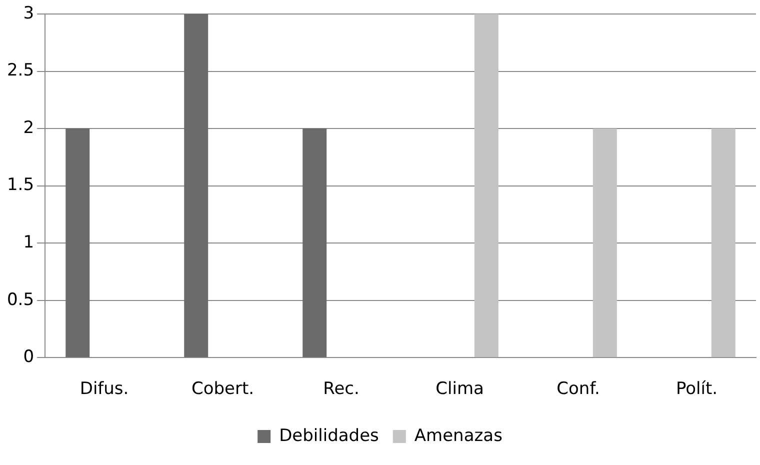 The height and width of the screenshot is (465, 760). I want to click on y-tick-label: 3, so click(28, 13).